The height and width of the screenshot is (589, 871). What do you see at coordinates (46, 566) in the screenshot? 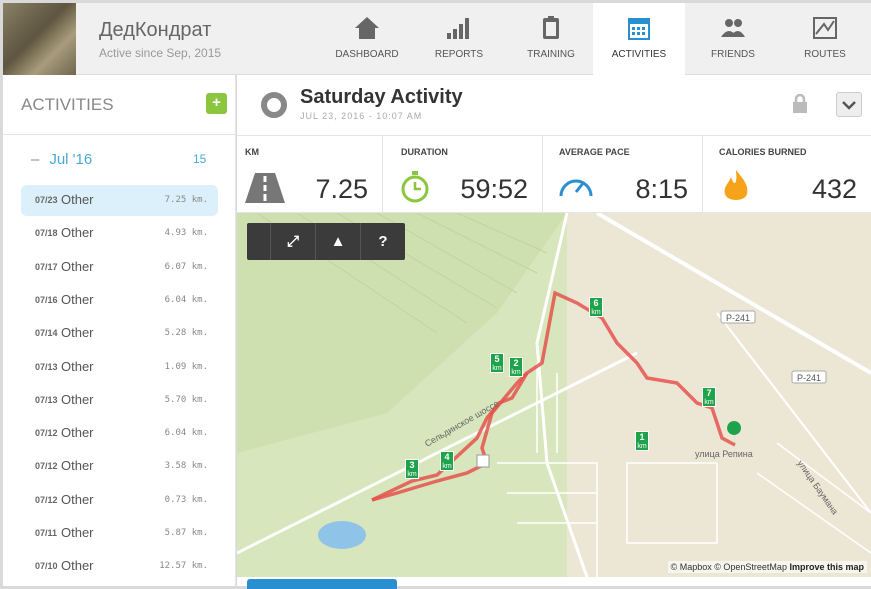
I see `activity-date: 07/10` at bounding box center [46, 566].